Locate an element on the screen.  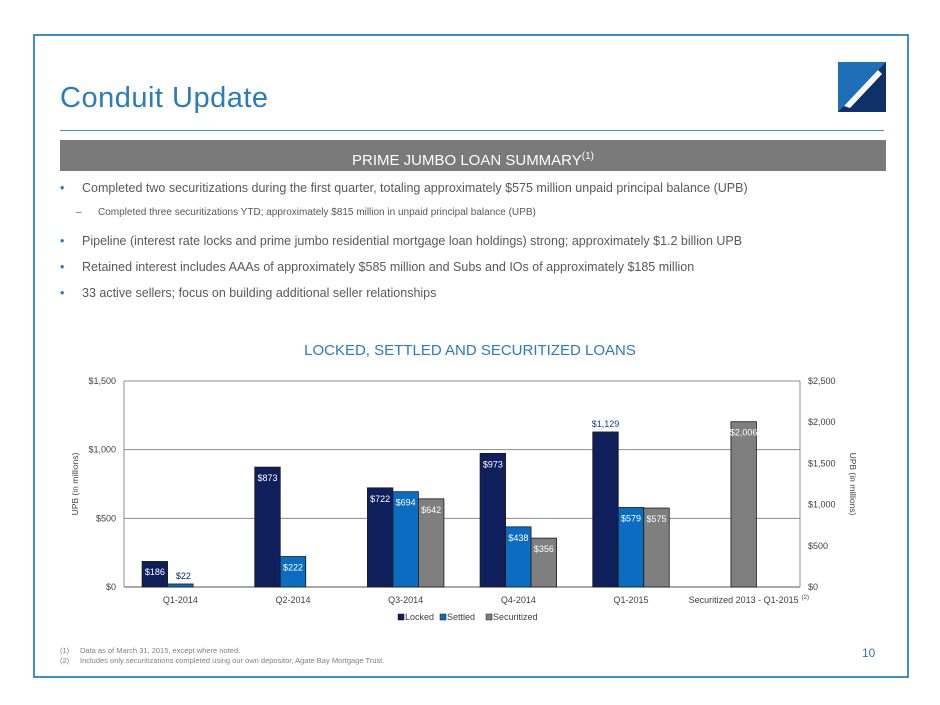
page-title: Conduit Update is located at coordinates (164, 98).